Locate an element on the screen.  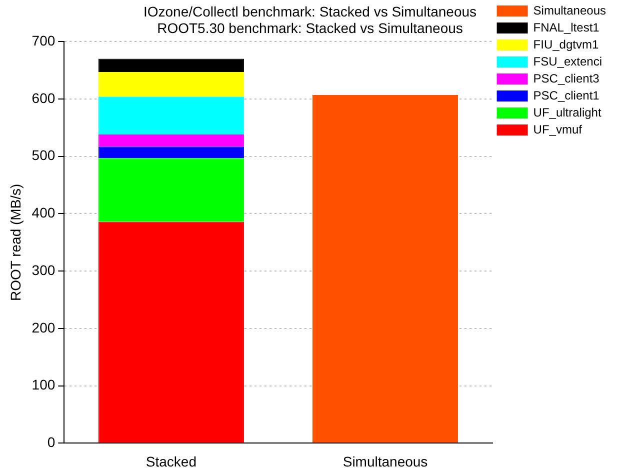
y-tick-label: 600 is located at coordinates (44, 98).